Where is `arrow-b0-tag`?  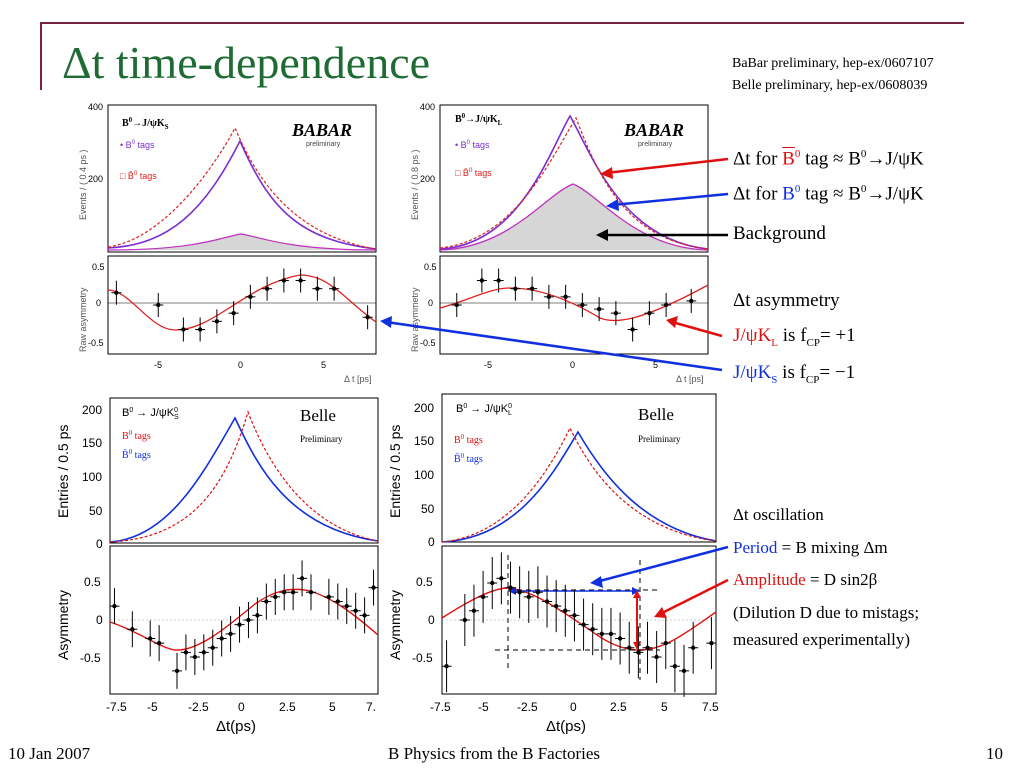
arrow-b0-tag is located at coordinates (670, 199).